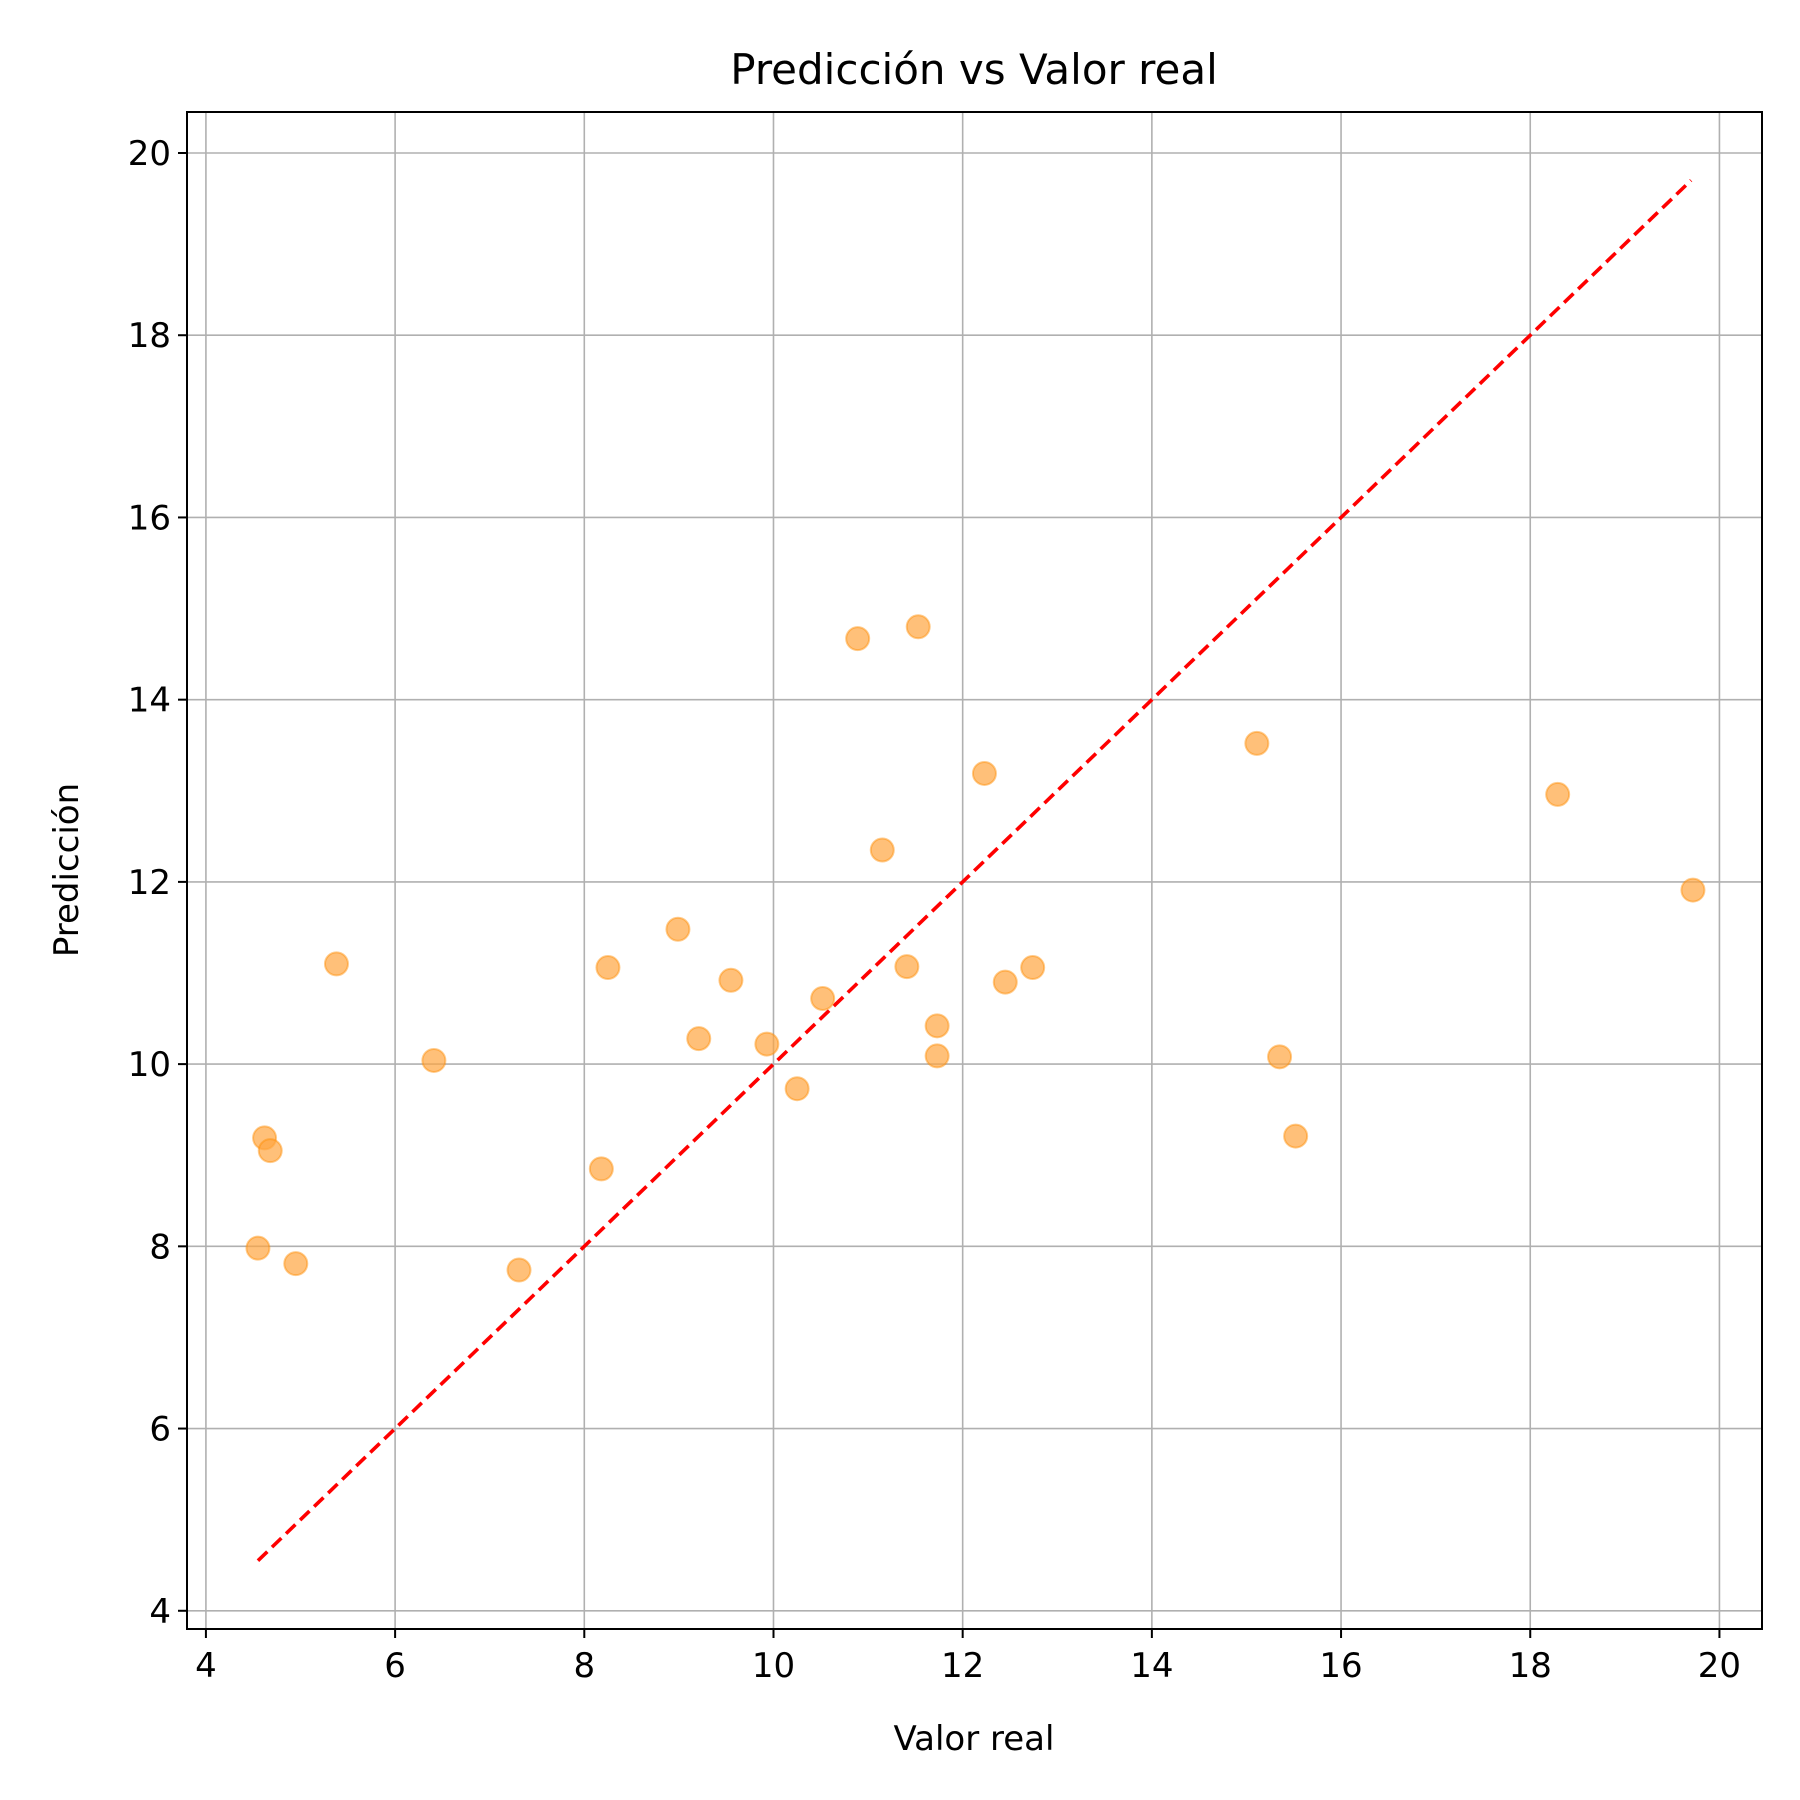 The width and height of the screenshot is (1800, 1800). What do you see at coordinates (974, 1739) in the screenshot?
I see `x-axis-label: Valor real` at bounding box center [974, 1739].